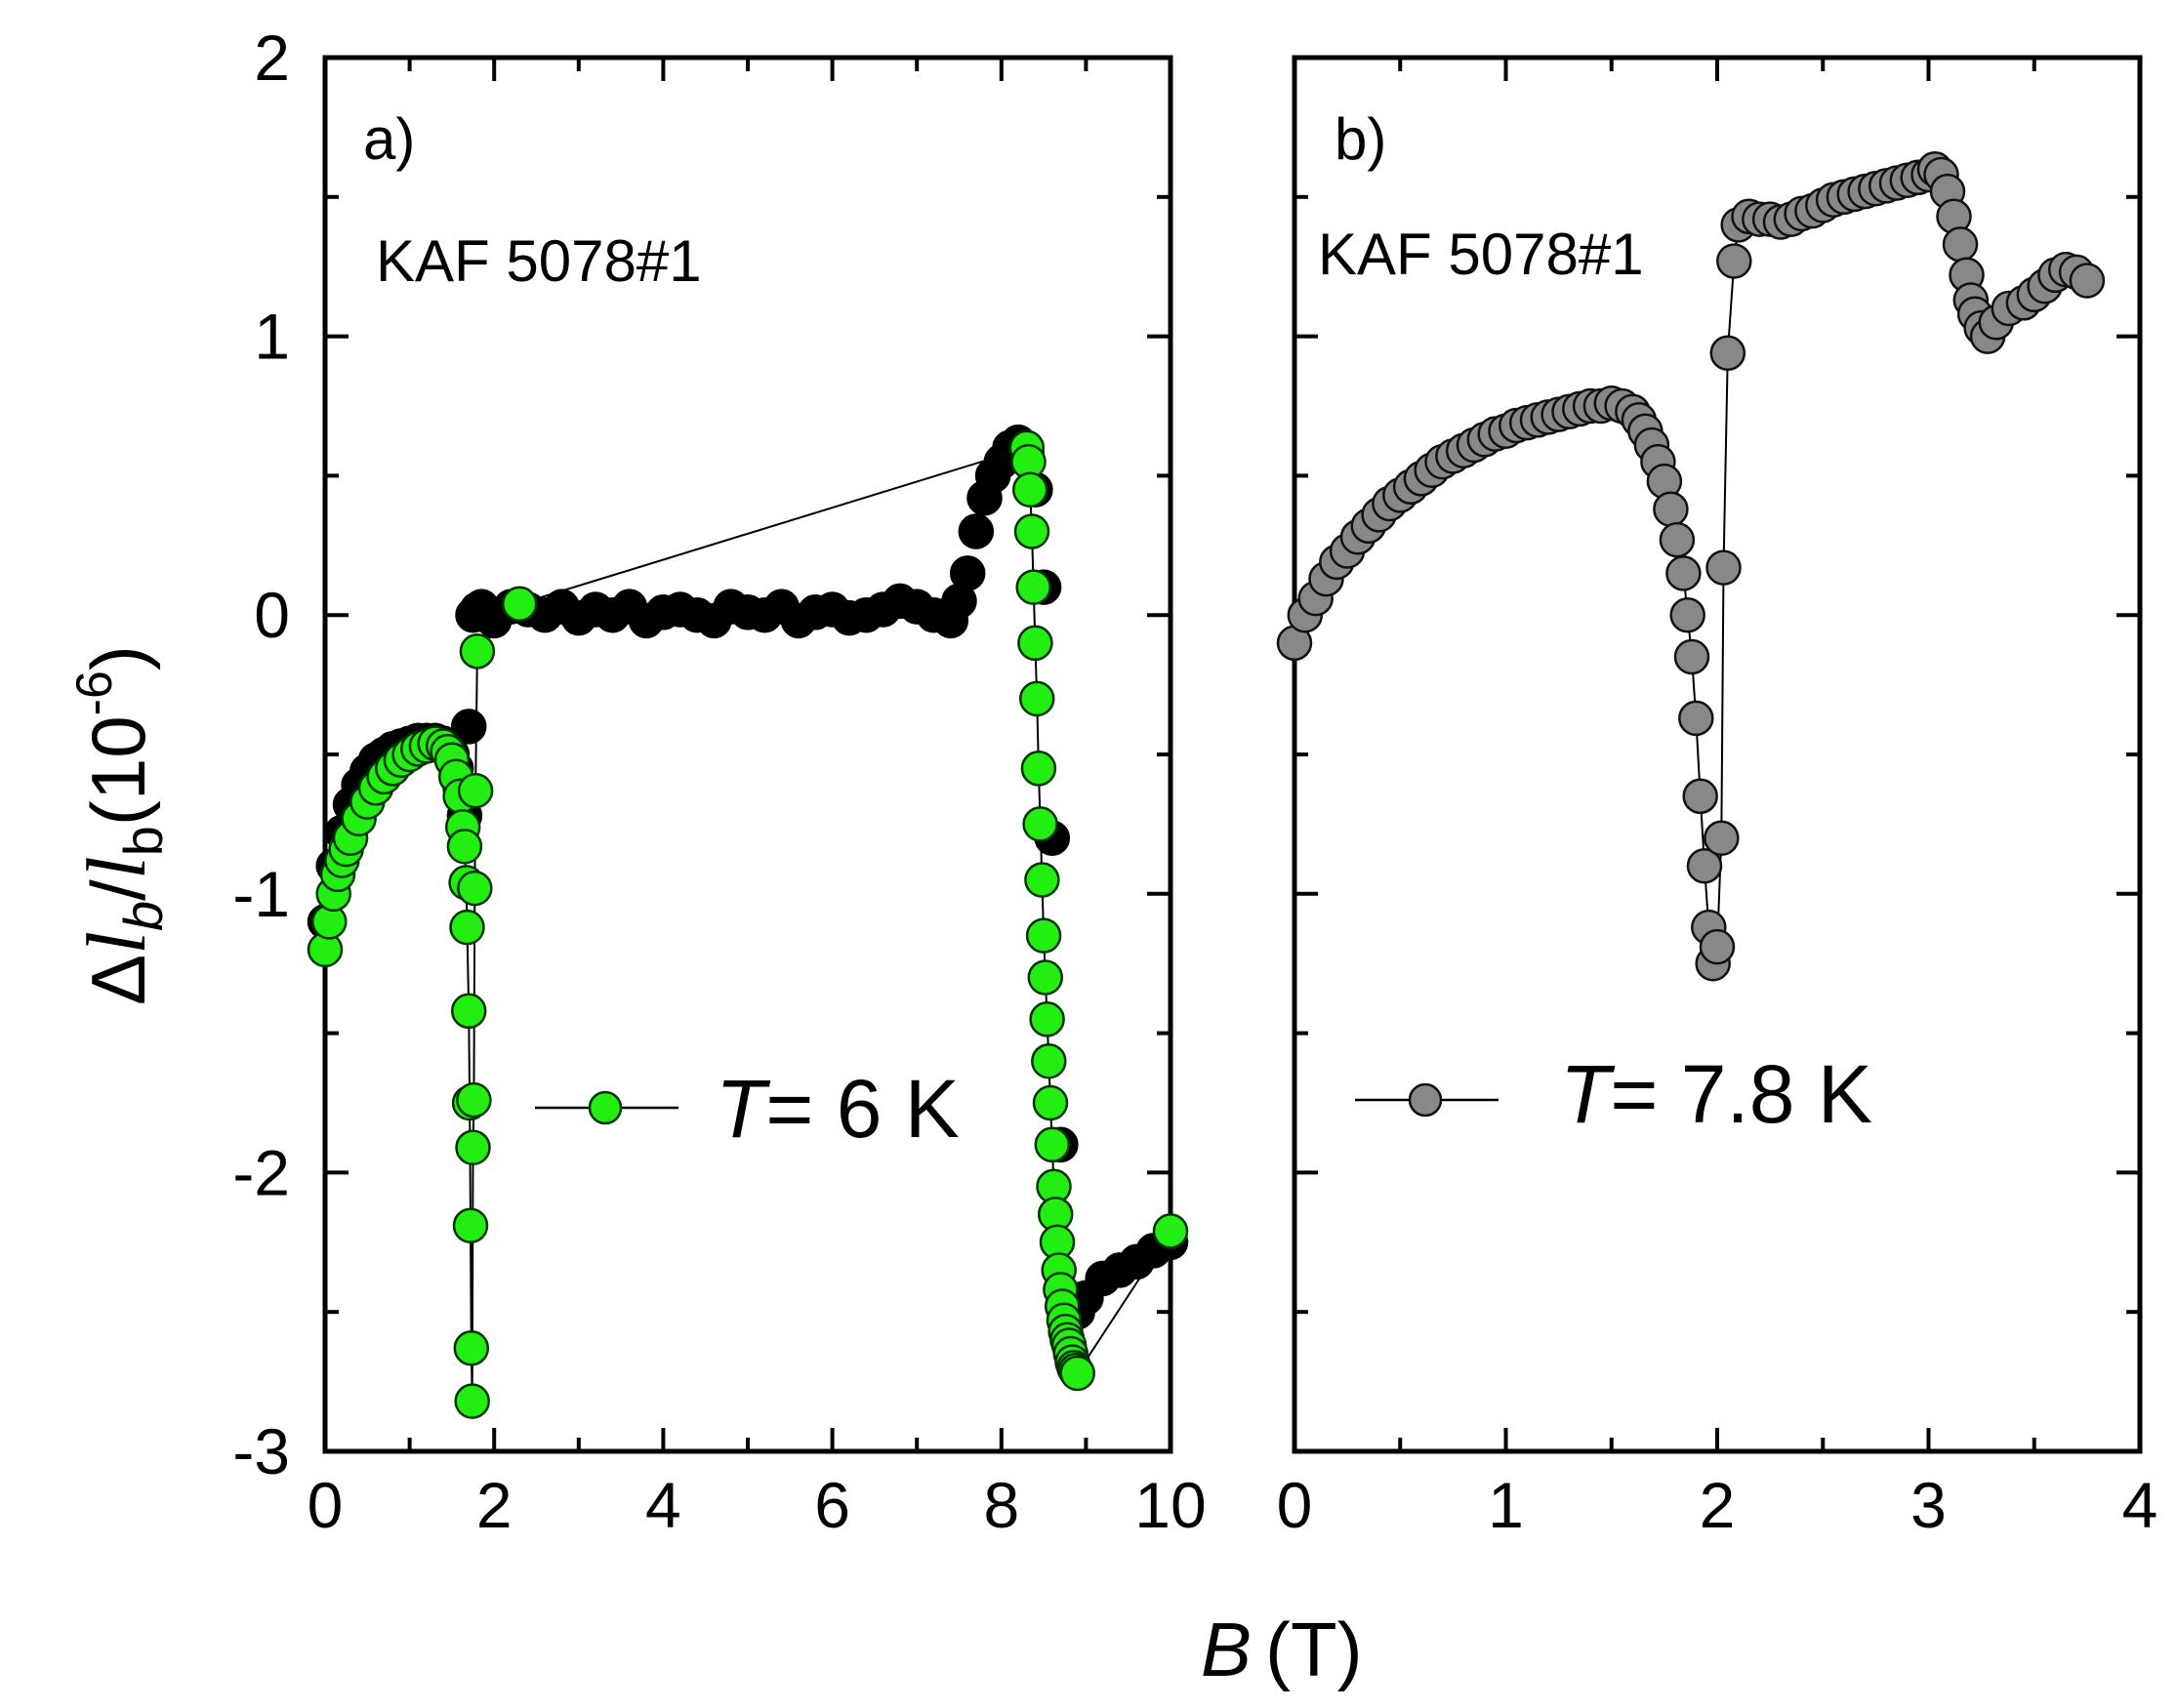 The image size is (2177, 1708). I want to click on y-tick-label: 1, so click(272, 337).